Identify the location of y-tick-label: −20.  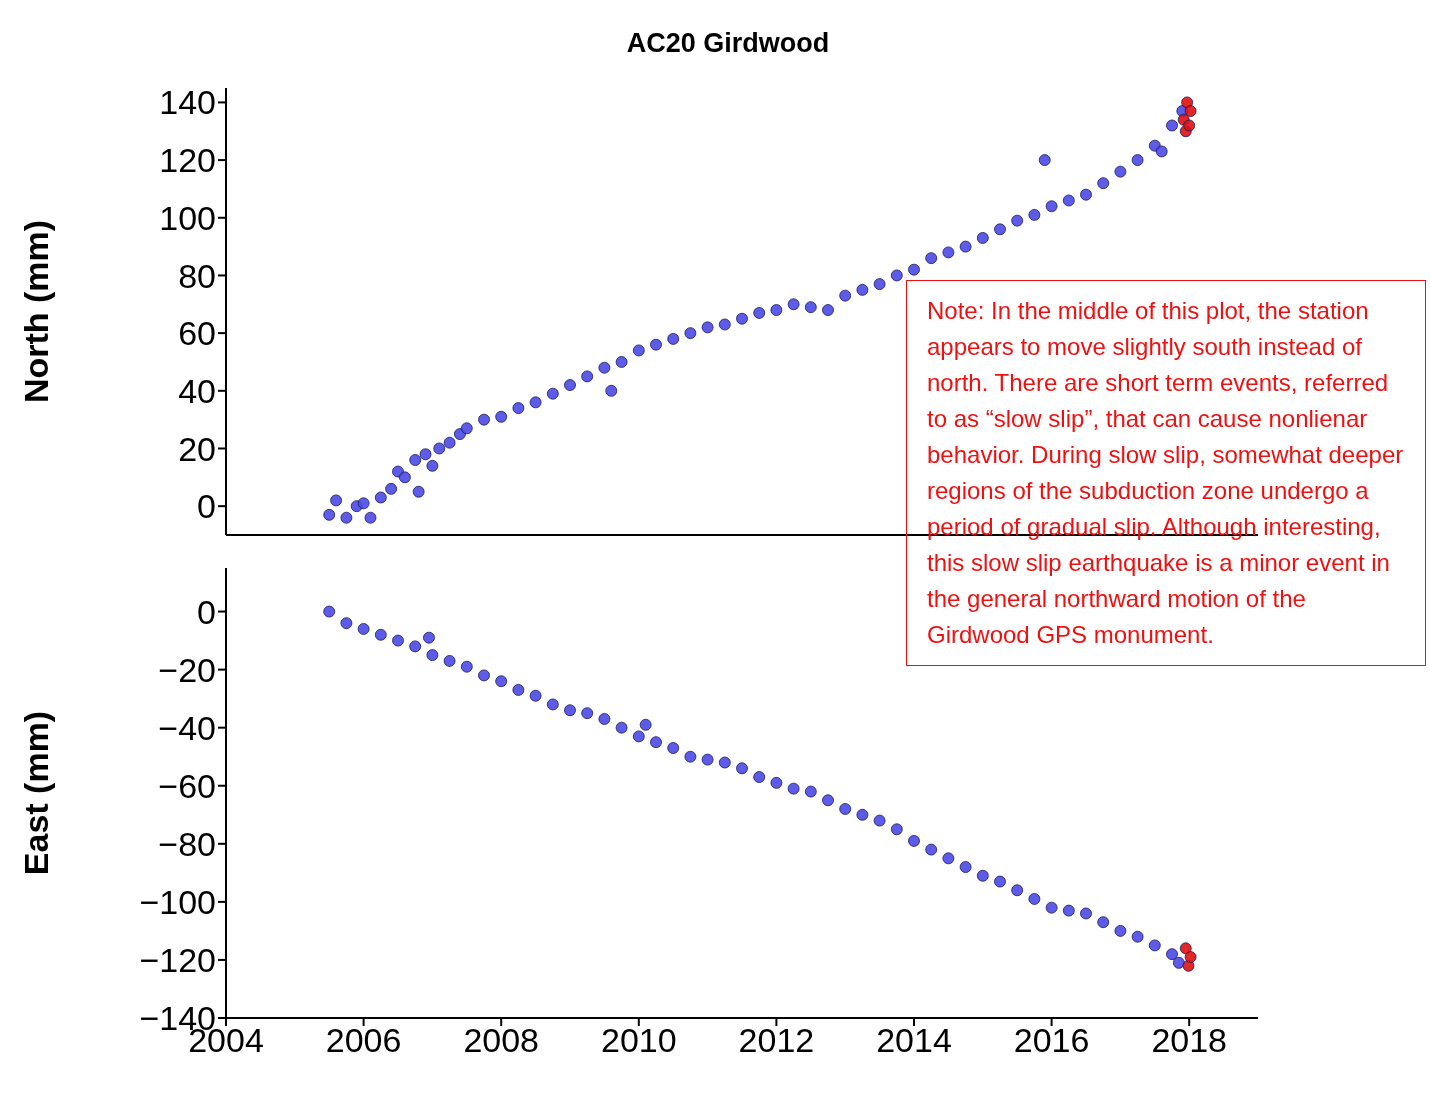
(187, 669).